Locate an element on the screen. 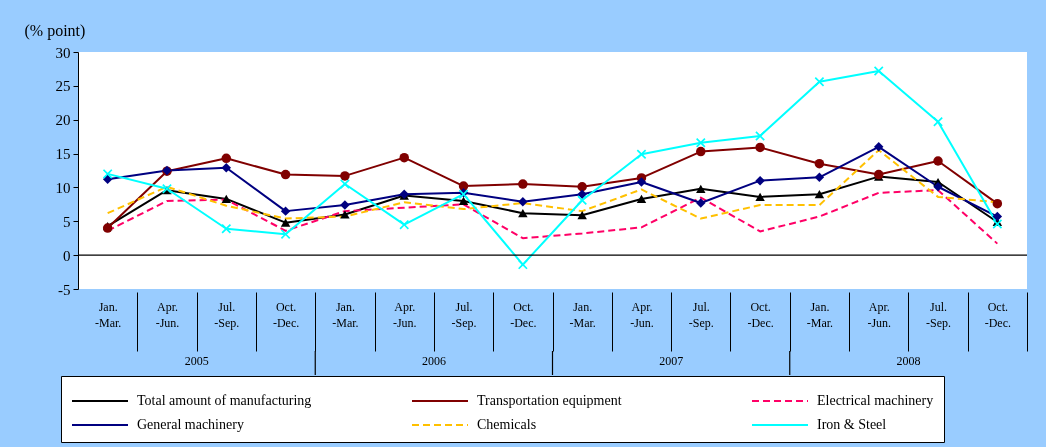 Image resolution: width=1046 pixels, height=447 pixels. y-tick-label: 20 is located at coordinates (63, 120).